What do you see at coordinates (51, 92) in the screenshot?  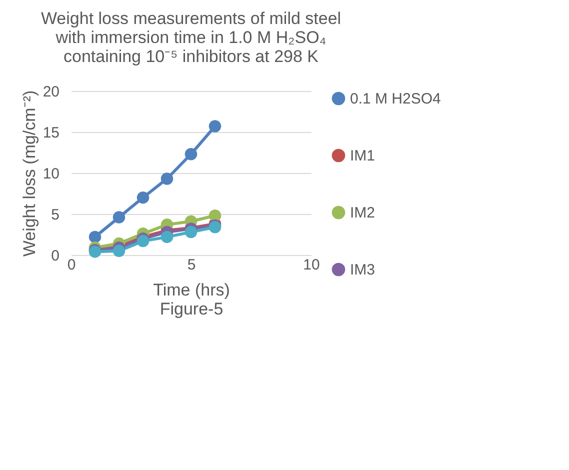 I see `y-tick-label: 20` at bounding box center [51, 92].